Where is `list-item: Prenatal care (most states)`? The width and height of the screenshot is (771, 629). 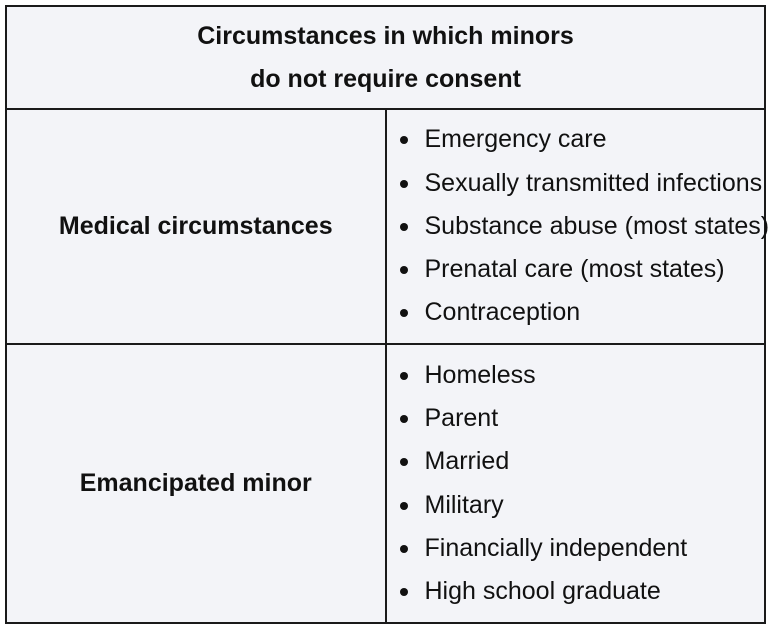 list-item: Prenatal care (most states) is located at coordinates (582, 269).